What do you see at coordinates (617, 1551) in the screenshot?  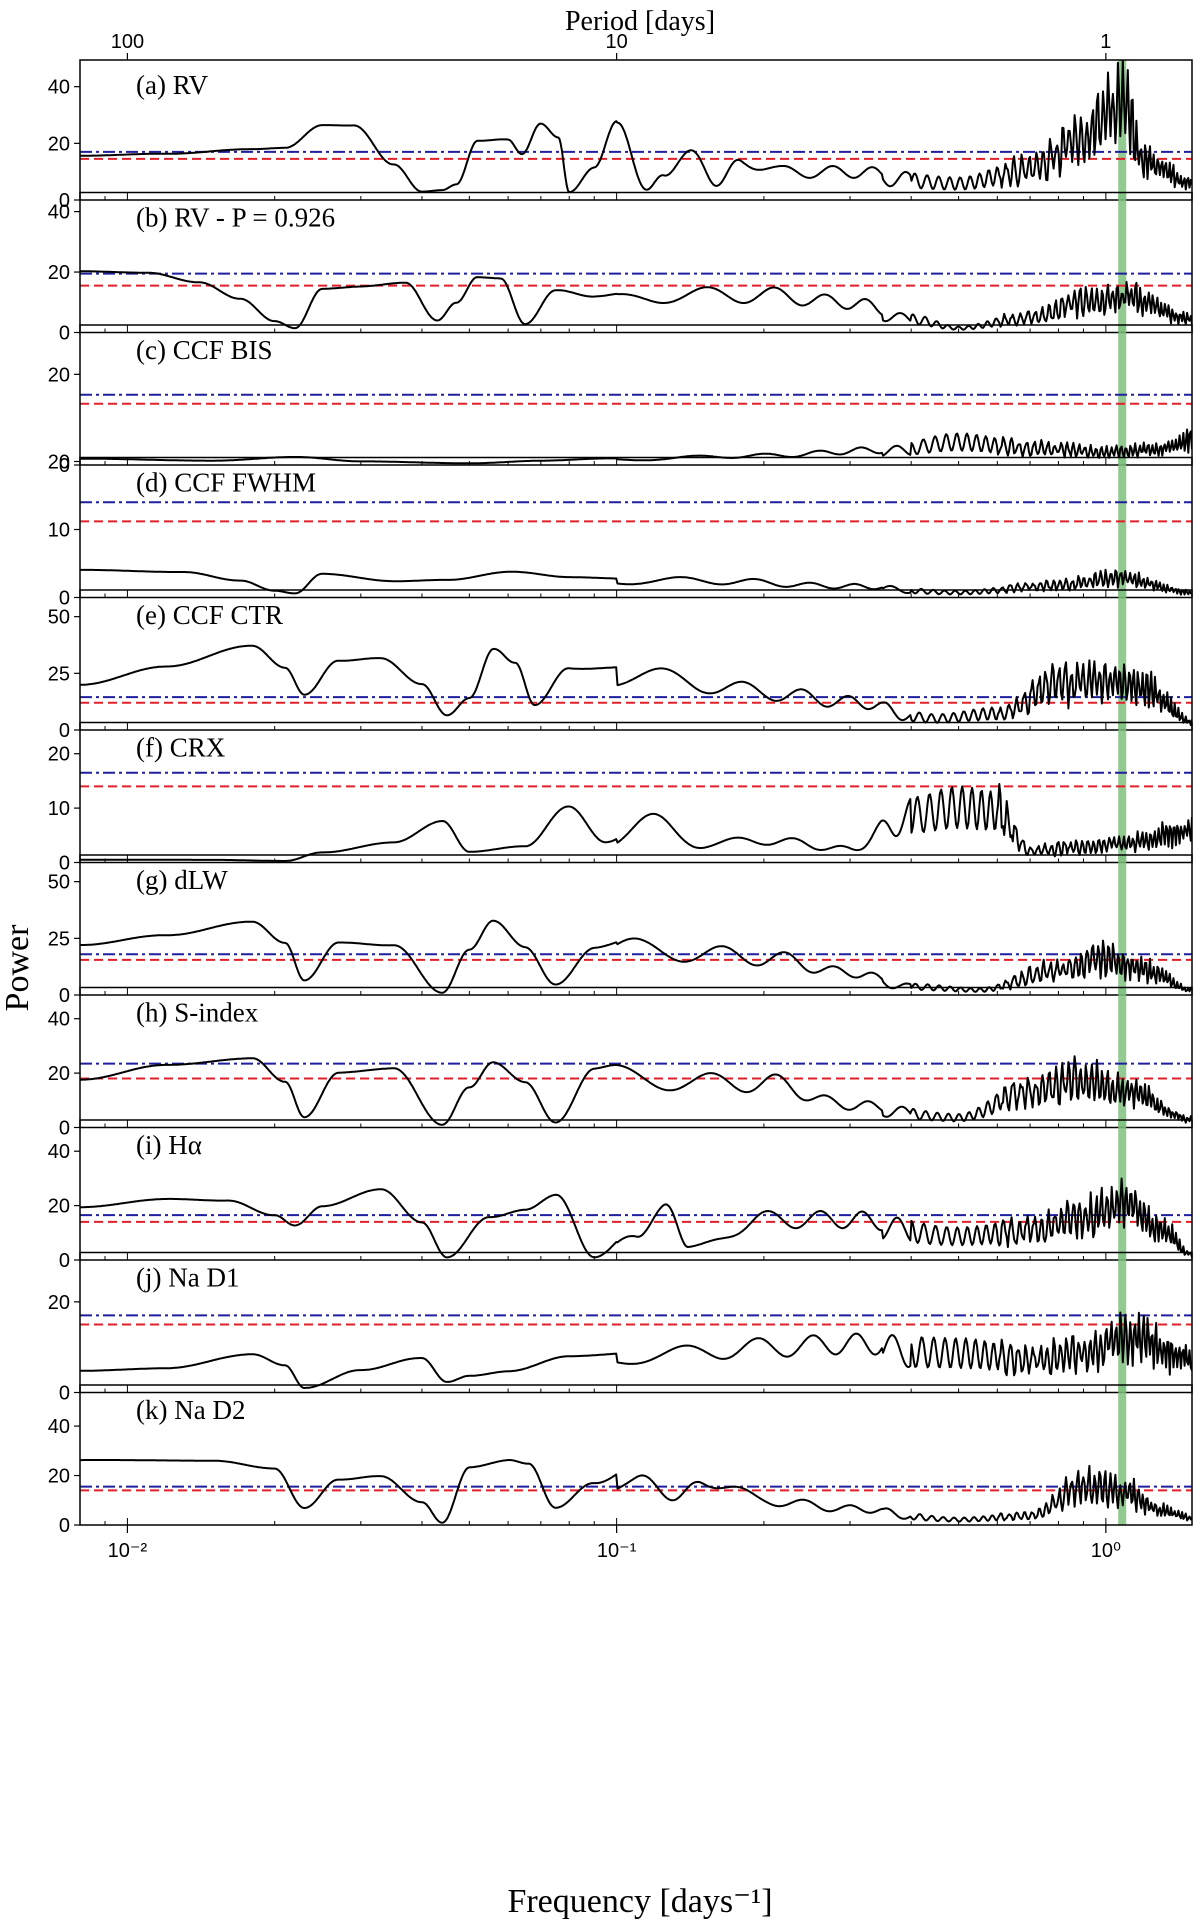 I see `x-tick-label: 10⁻¹` at bounding box center [617, 1551].